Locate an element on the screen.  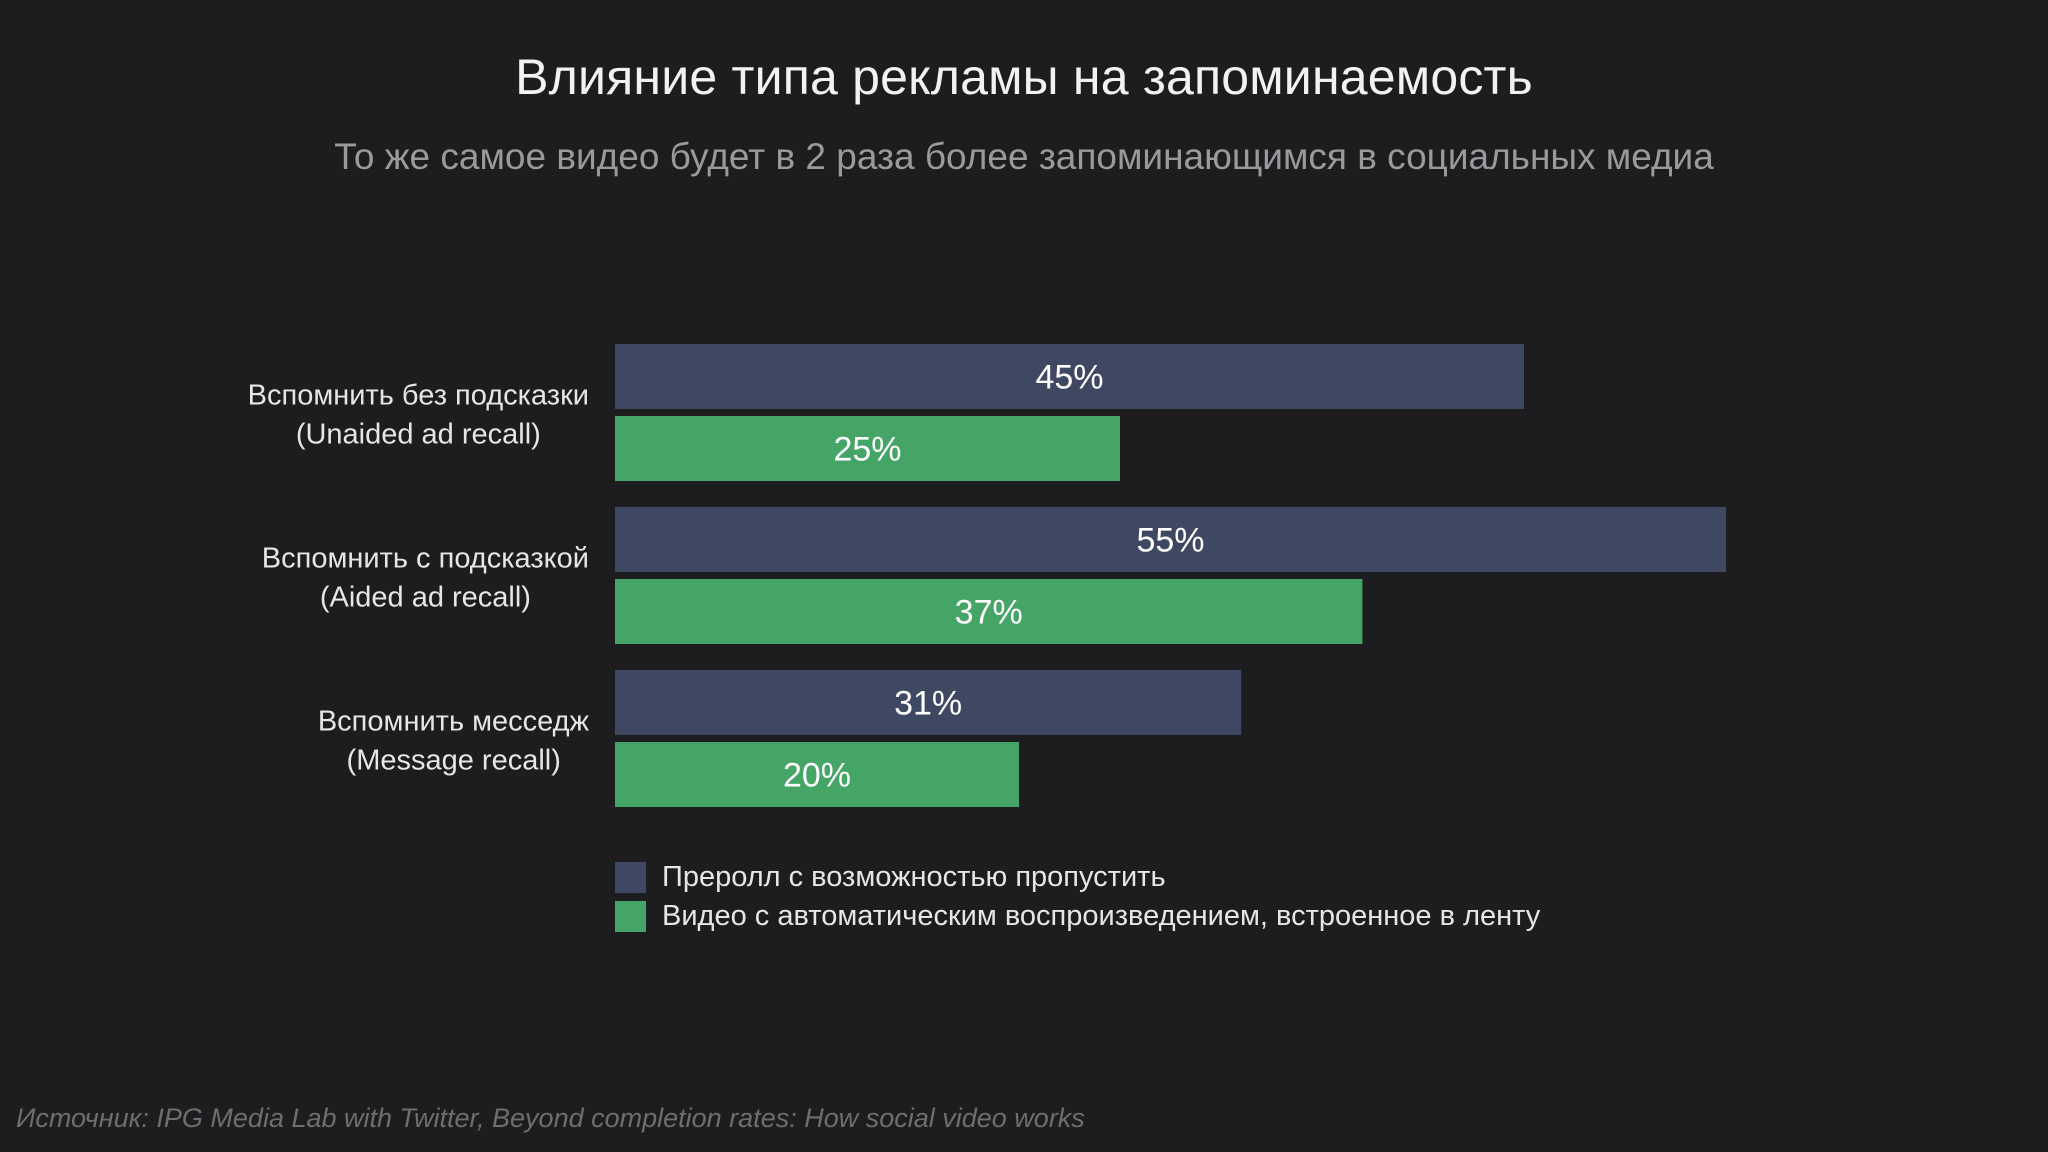
bar-value-label: 31% is located at coordinates (928, 704).